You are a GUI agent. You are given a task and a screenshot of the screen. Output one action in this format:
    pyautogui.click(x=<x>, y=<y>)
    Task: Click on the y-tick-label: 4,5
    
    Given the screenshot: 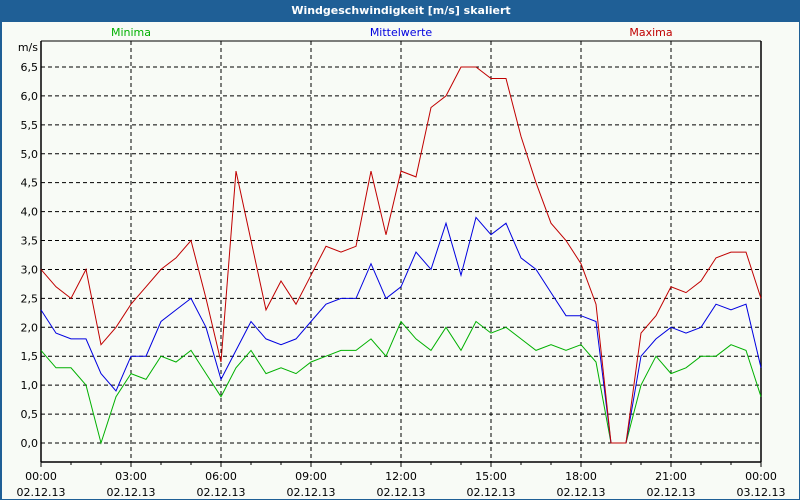 What is the action you would take?
    pyautogui.click(x=30, y=183)
    